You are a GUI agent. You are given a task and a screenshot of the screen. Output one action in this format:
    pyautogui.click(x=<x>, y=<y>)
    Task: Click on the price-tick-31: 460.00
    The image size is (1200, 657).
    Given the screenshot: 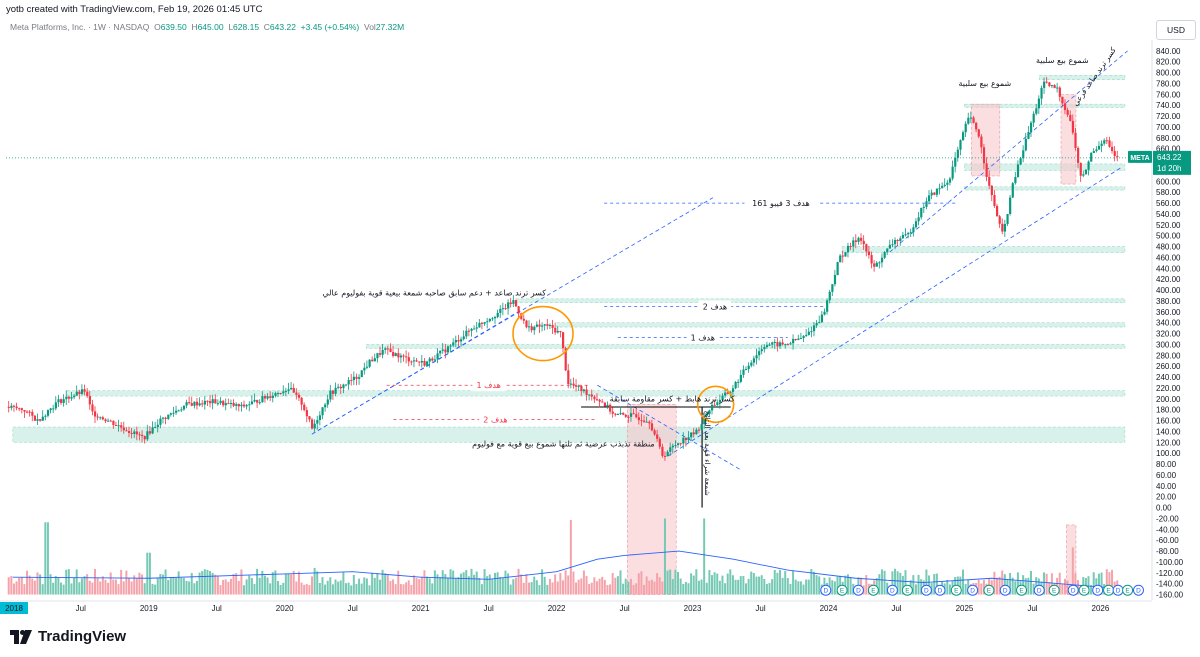 What is the action you would take?
    pyautogui.click(x=1168, y=257)
    